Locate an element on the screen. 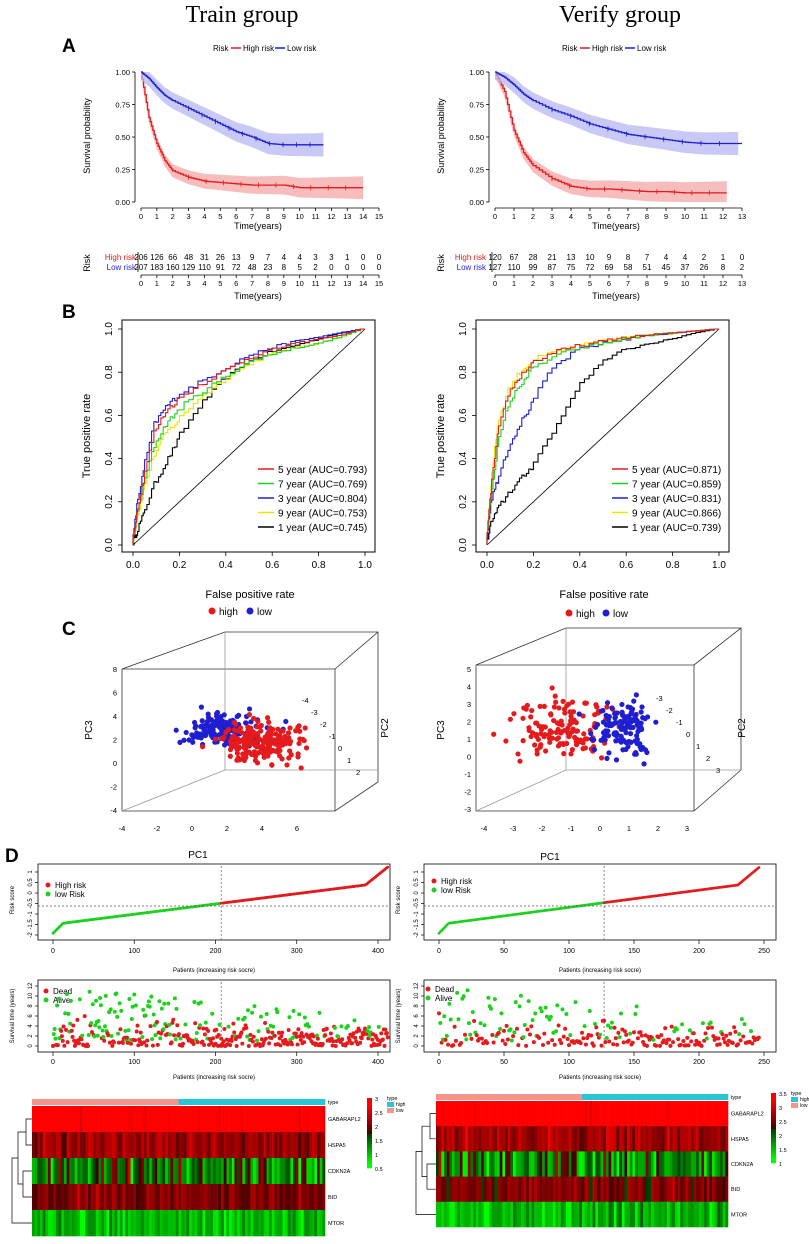 The image size is (809, 1244). risk-table-high-count: 0 is located at coordinates (363, 257).